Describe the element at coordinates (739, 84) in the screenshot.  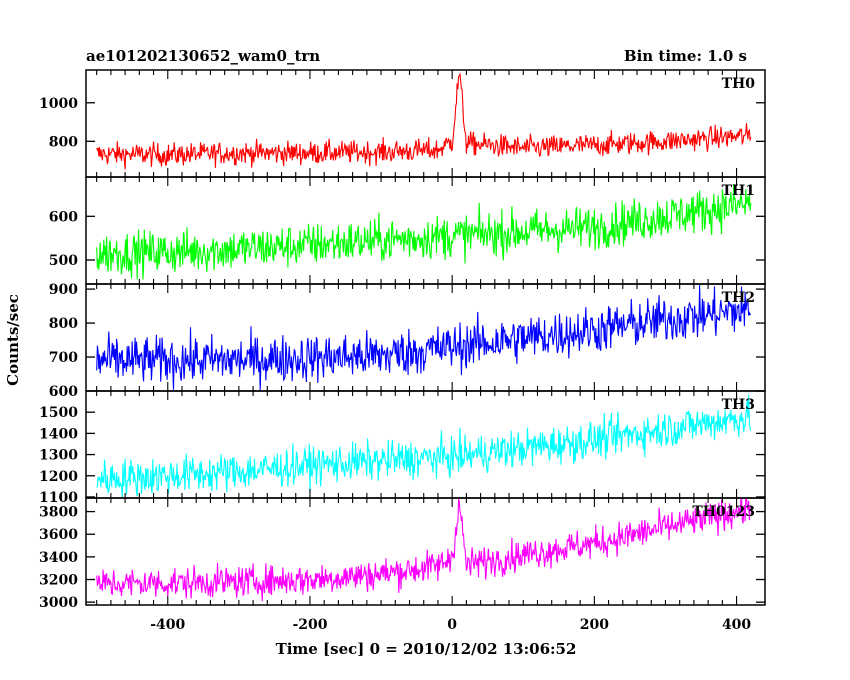
I see `panel-label-th0: TH0` at that location.